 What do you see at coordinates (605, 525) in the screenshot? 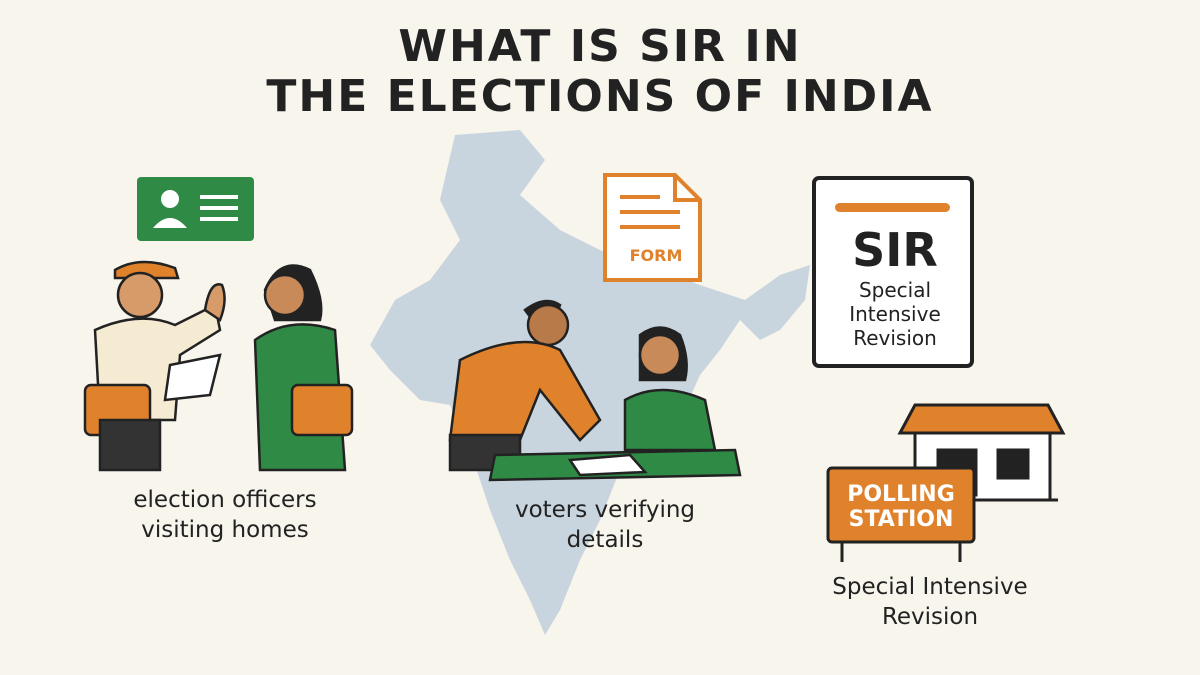
I see `caption-voters: voters verifying details` at bounding box center [605, 525].